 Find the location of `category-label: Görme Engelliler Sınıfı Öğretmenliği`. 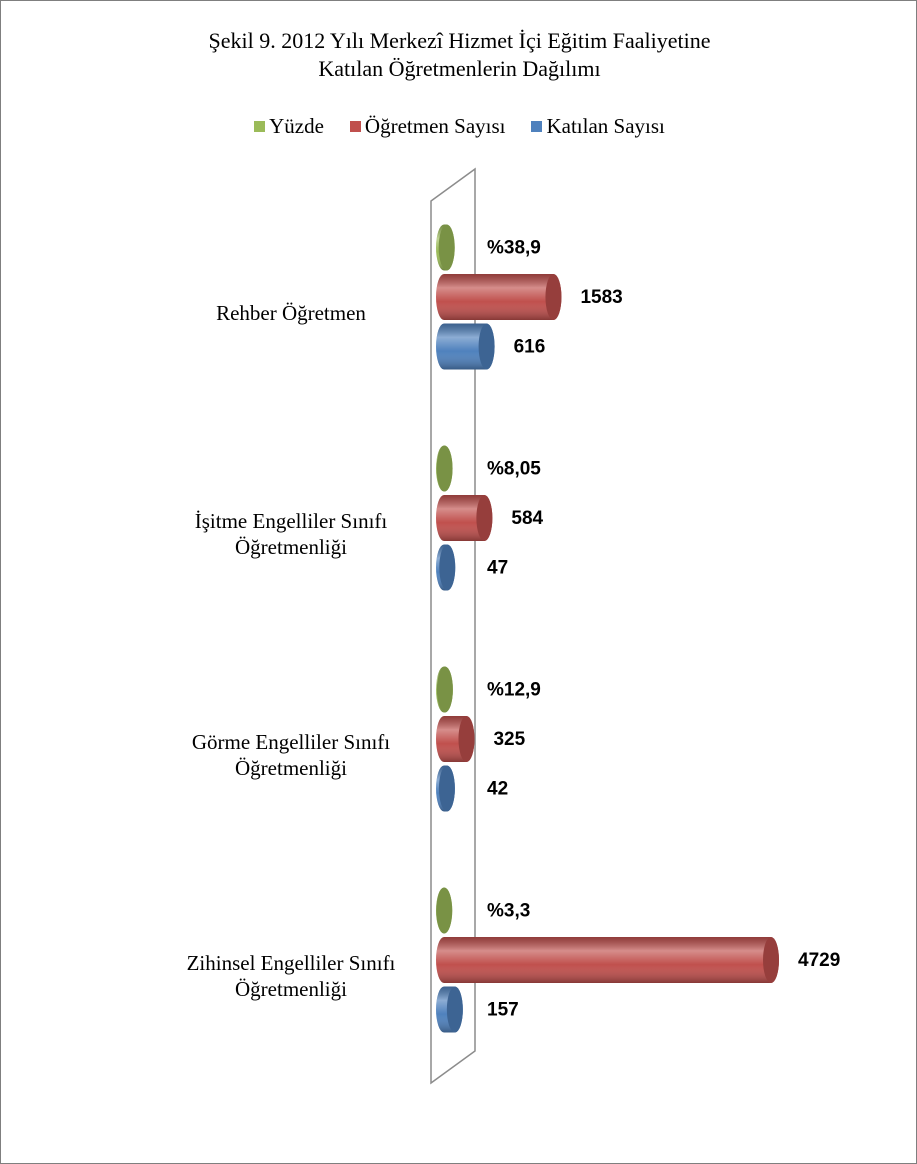

category-label: Görme Engelliler Sınıfı Öğretmenliği is located at coordinates (291, 755).